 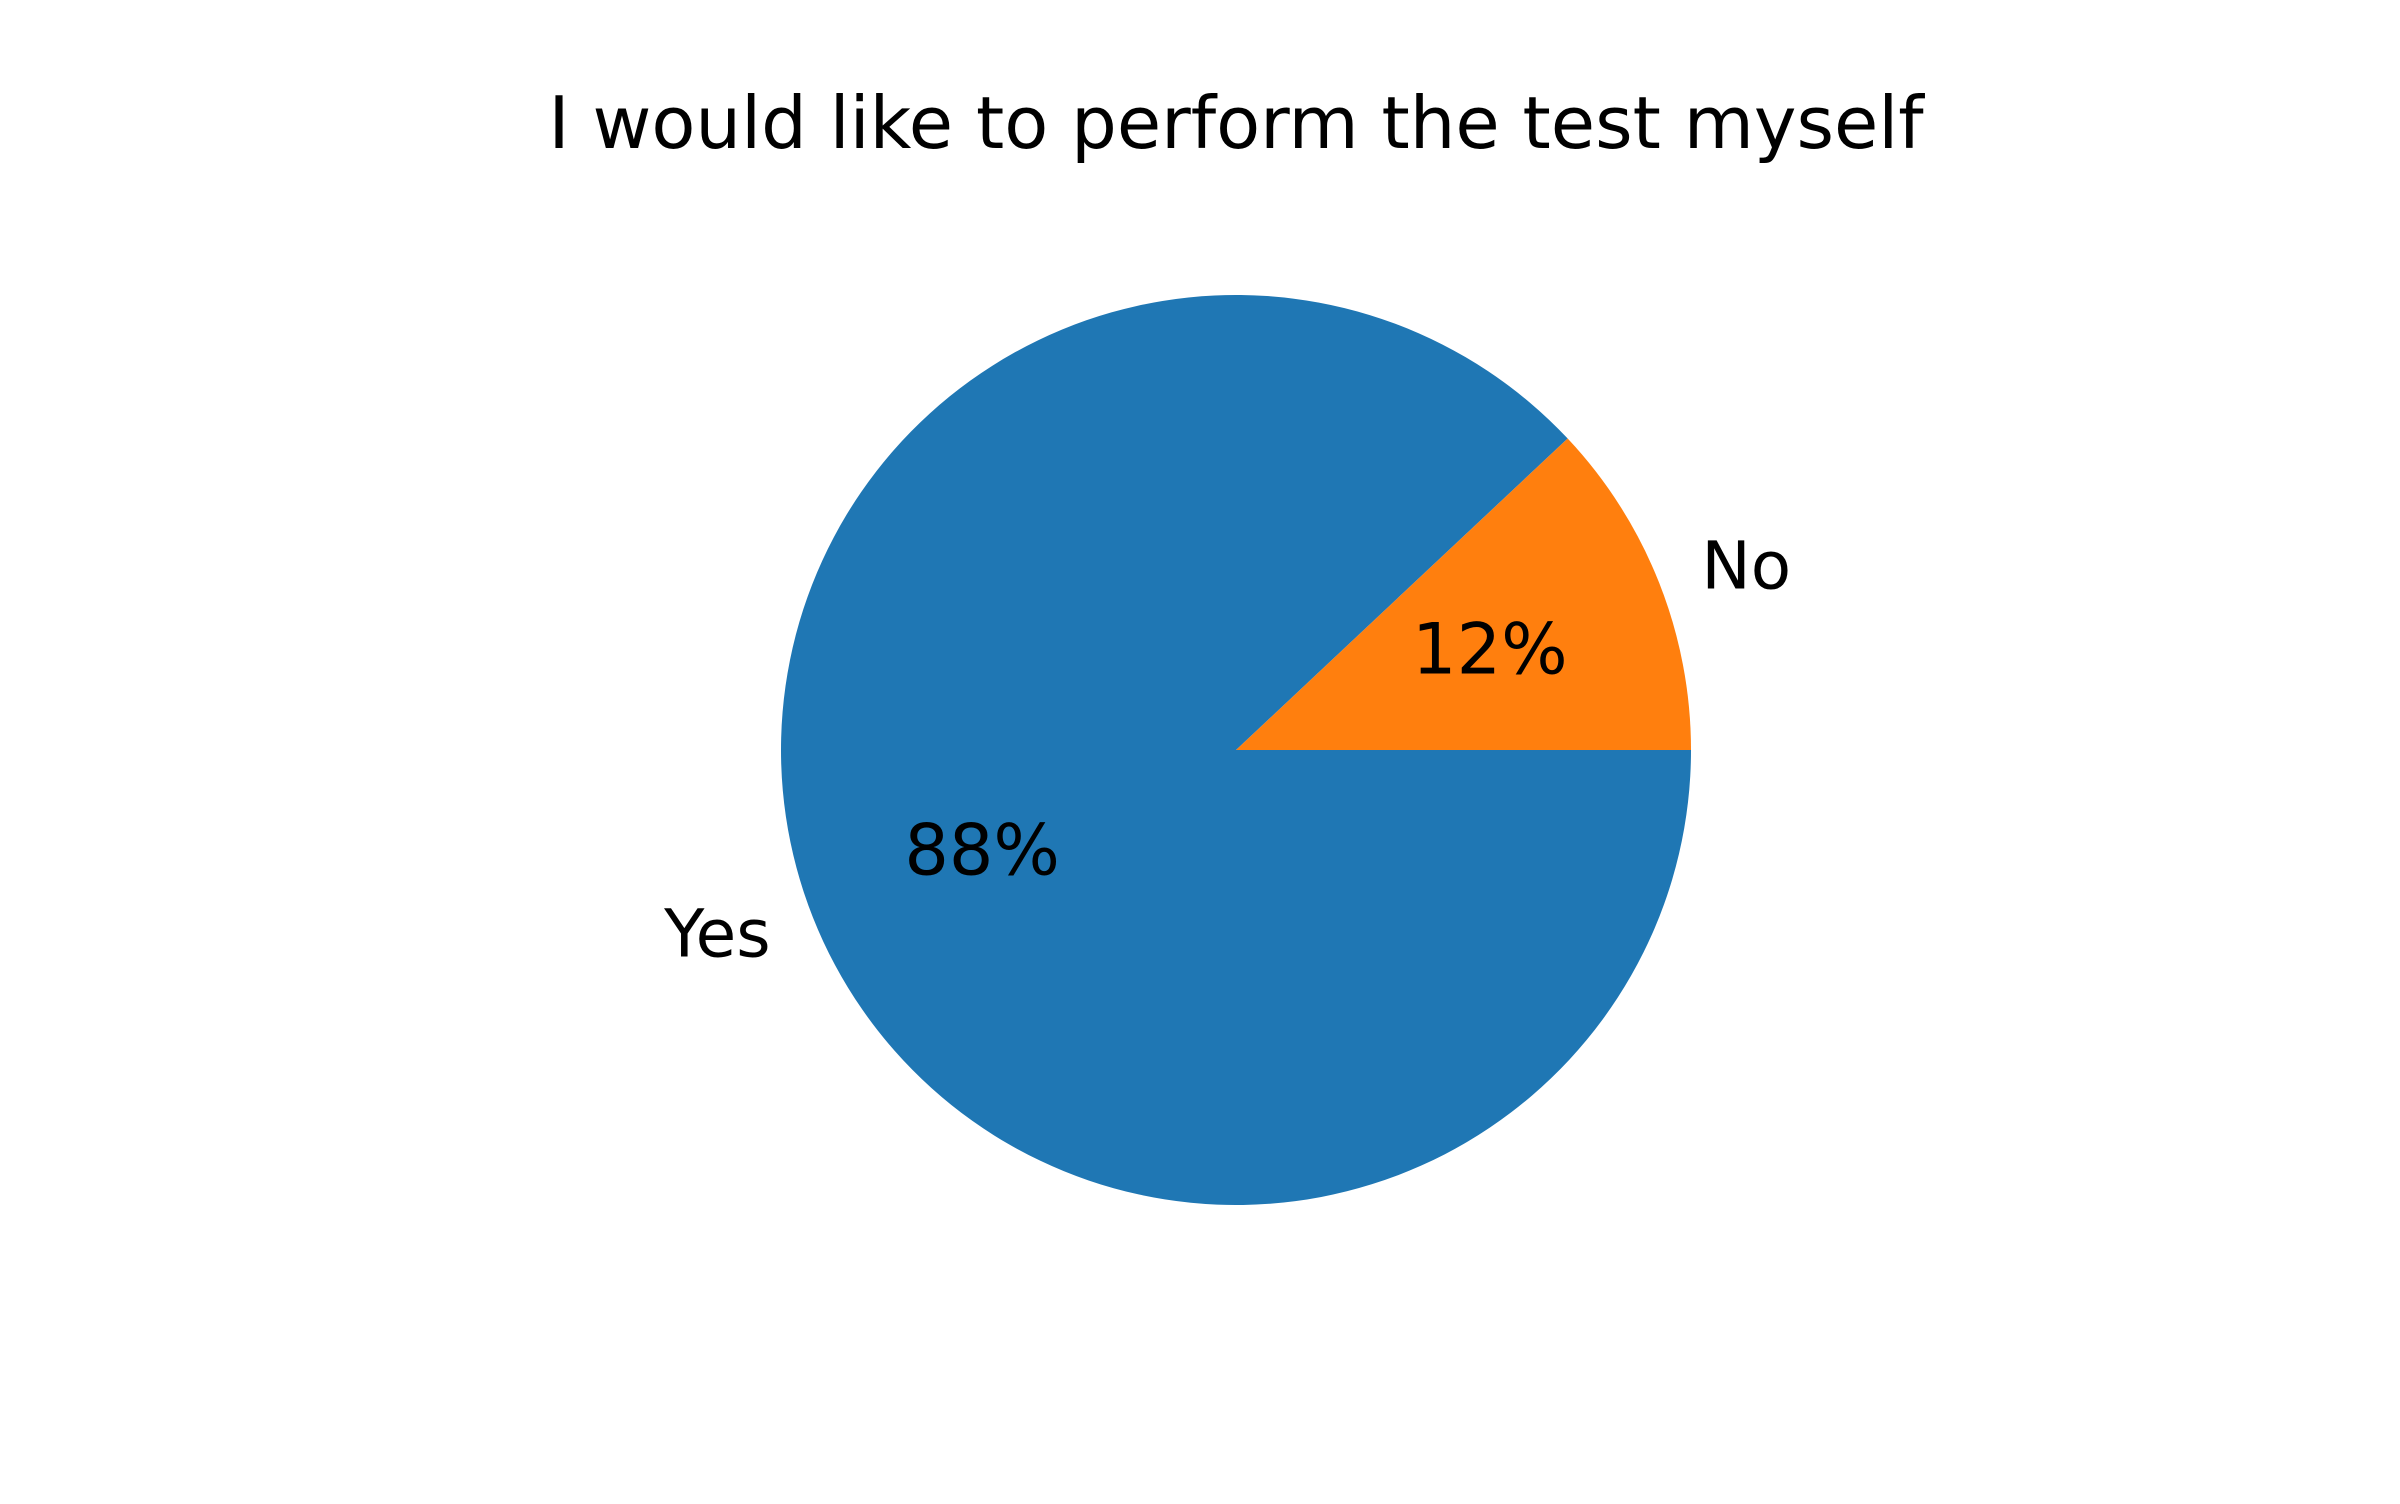 I want to click on chart-title: I would like to perform the test myself, so click(x=1236, y=123).